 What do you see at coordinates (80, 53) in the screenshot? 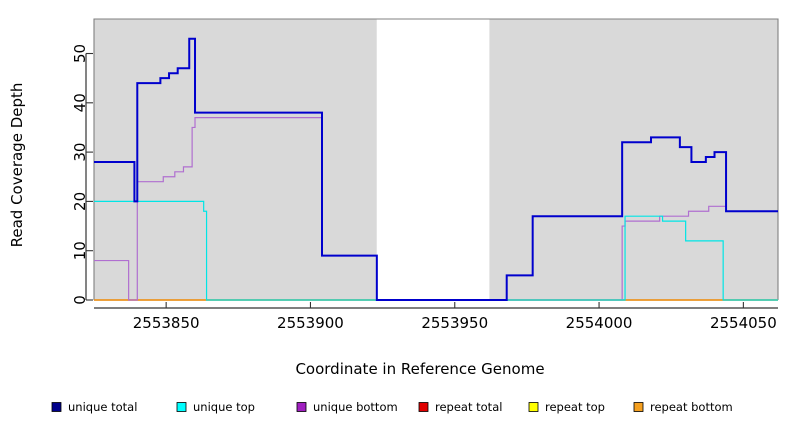
I see `y-tick-label: 50` at bounding box center [80, 53].